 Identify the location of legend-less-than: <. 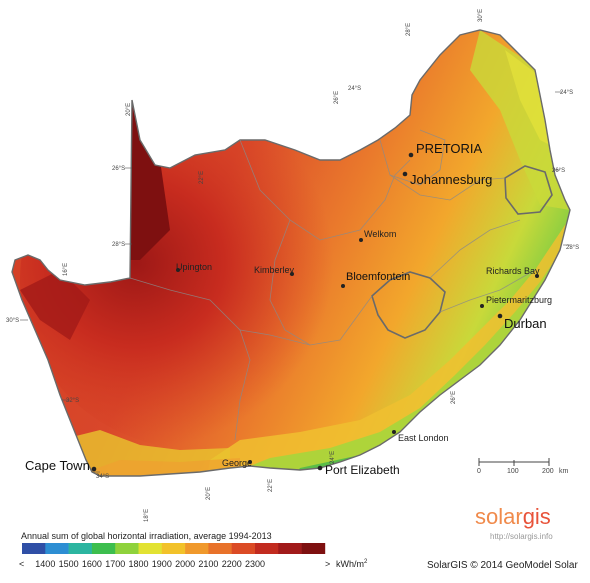
(21, 564).